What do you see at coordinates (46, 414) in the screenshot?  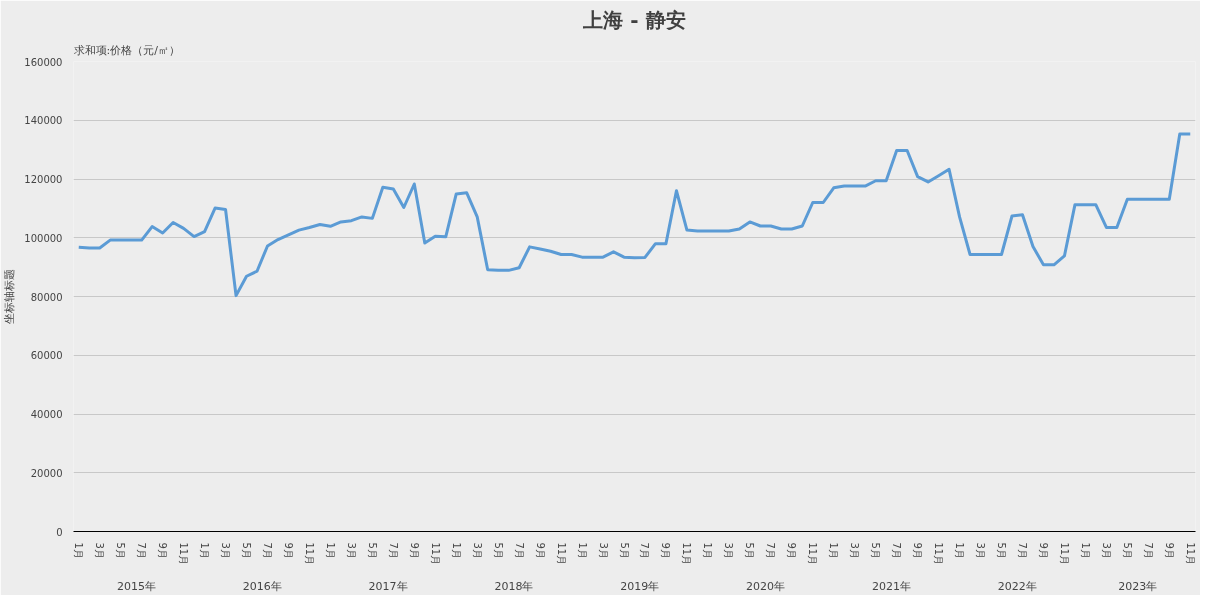 I see `y-tick-label: 40000` at bounding box center [46, 414].